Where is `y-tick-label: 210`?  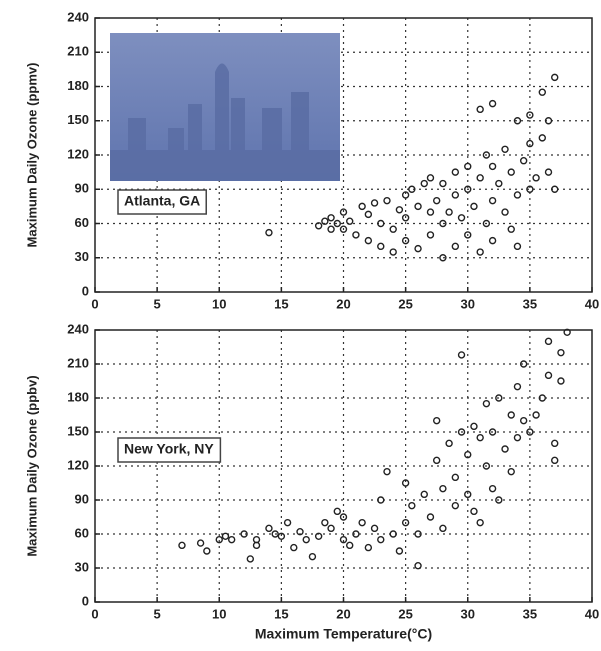
y-tick-label: 210 is located at coordinates (78, 51).